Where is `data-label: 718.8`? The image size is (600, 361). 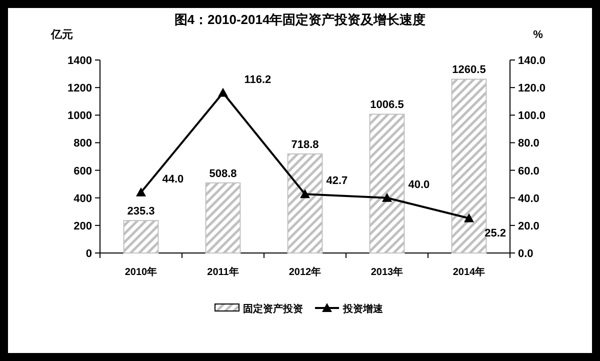
data-label: 718.8 is located at coordinates (305, 144).